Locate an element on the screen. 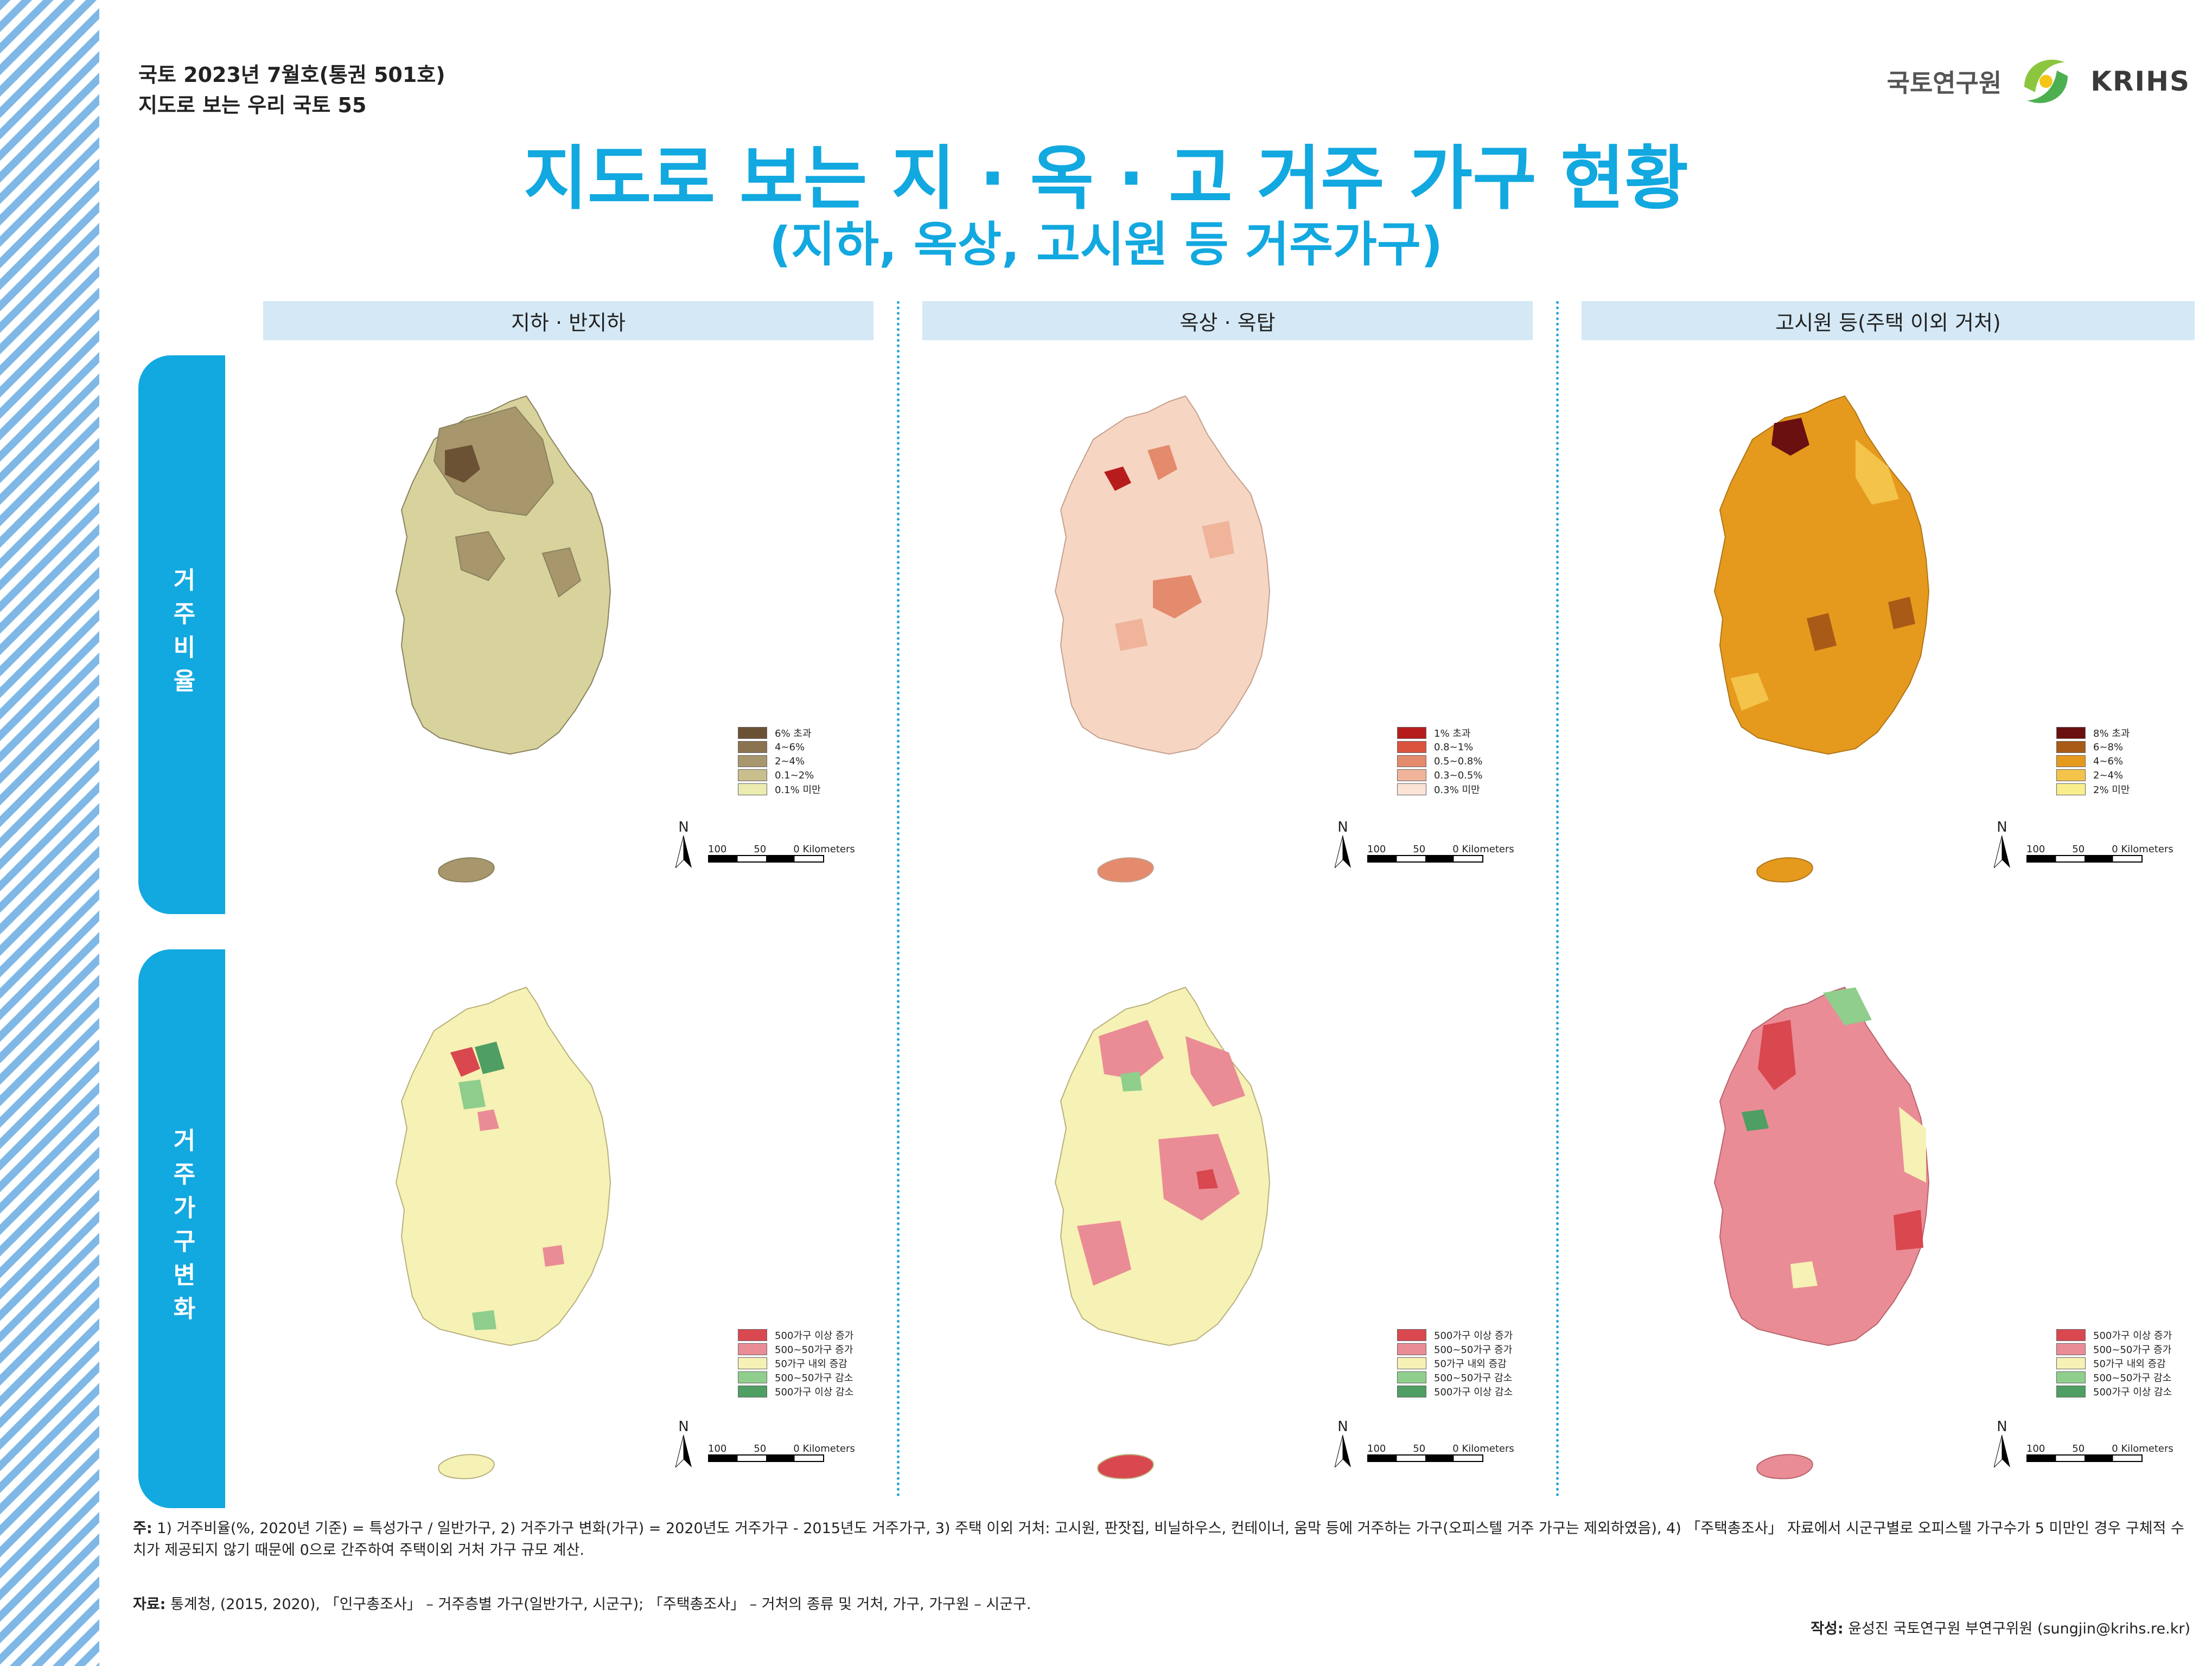 This screenshot has width=2212, height=1666. legend-label: 500가구 이상 증가 is located at coordinates (2132, 1336).